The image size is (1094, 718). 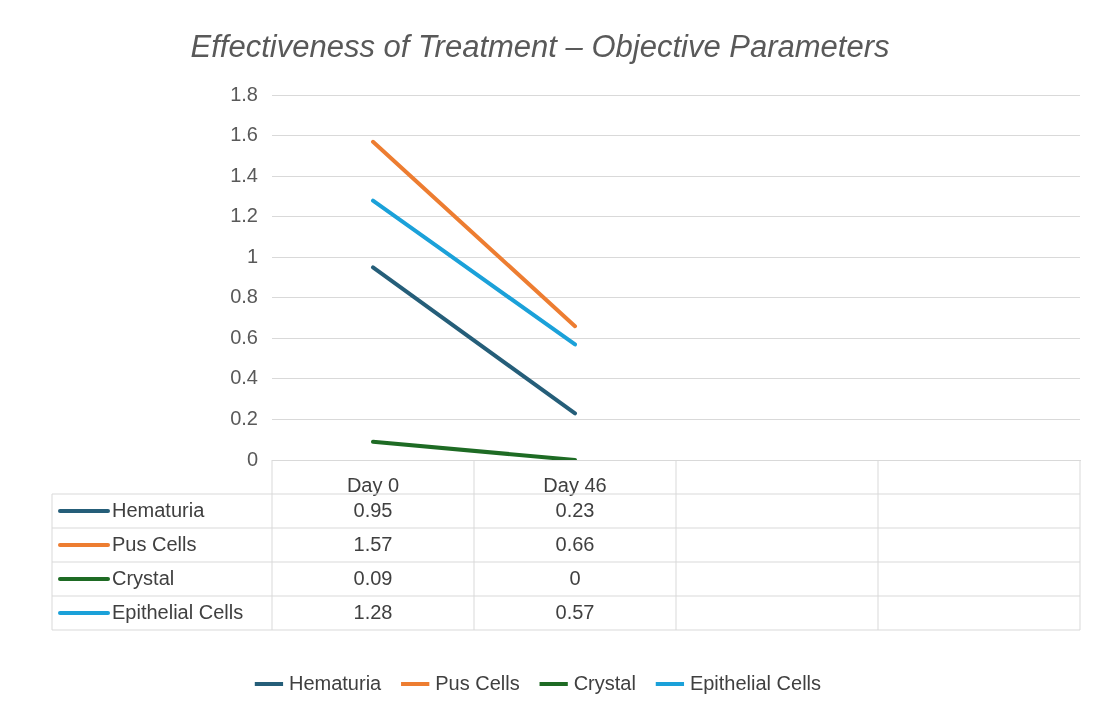 What do you see at coordinates (252, 255) in the screenshot?
I see `y-tick-label: 1` at bounding box center [252, 255].